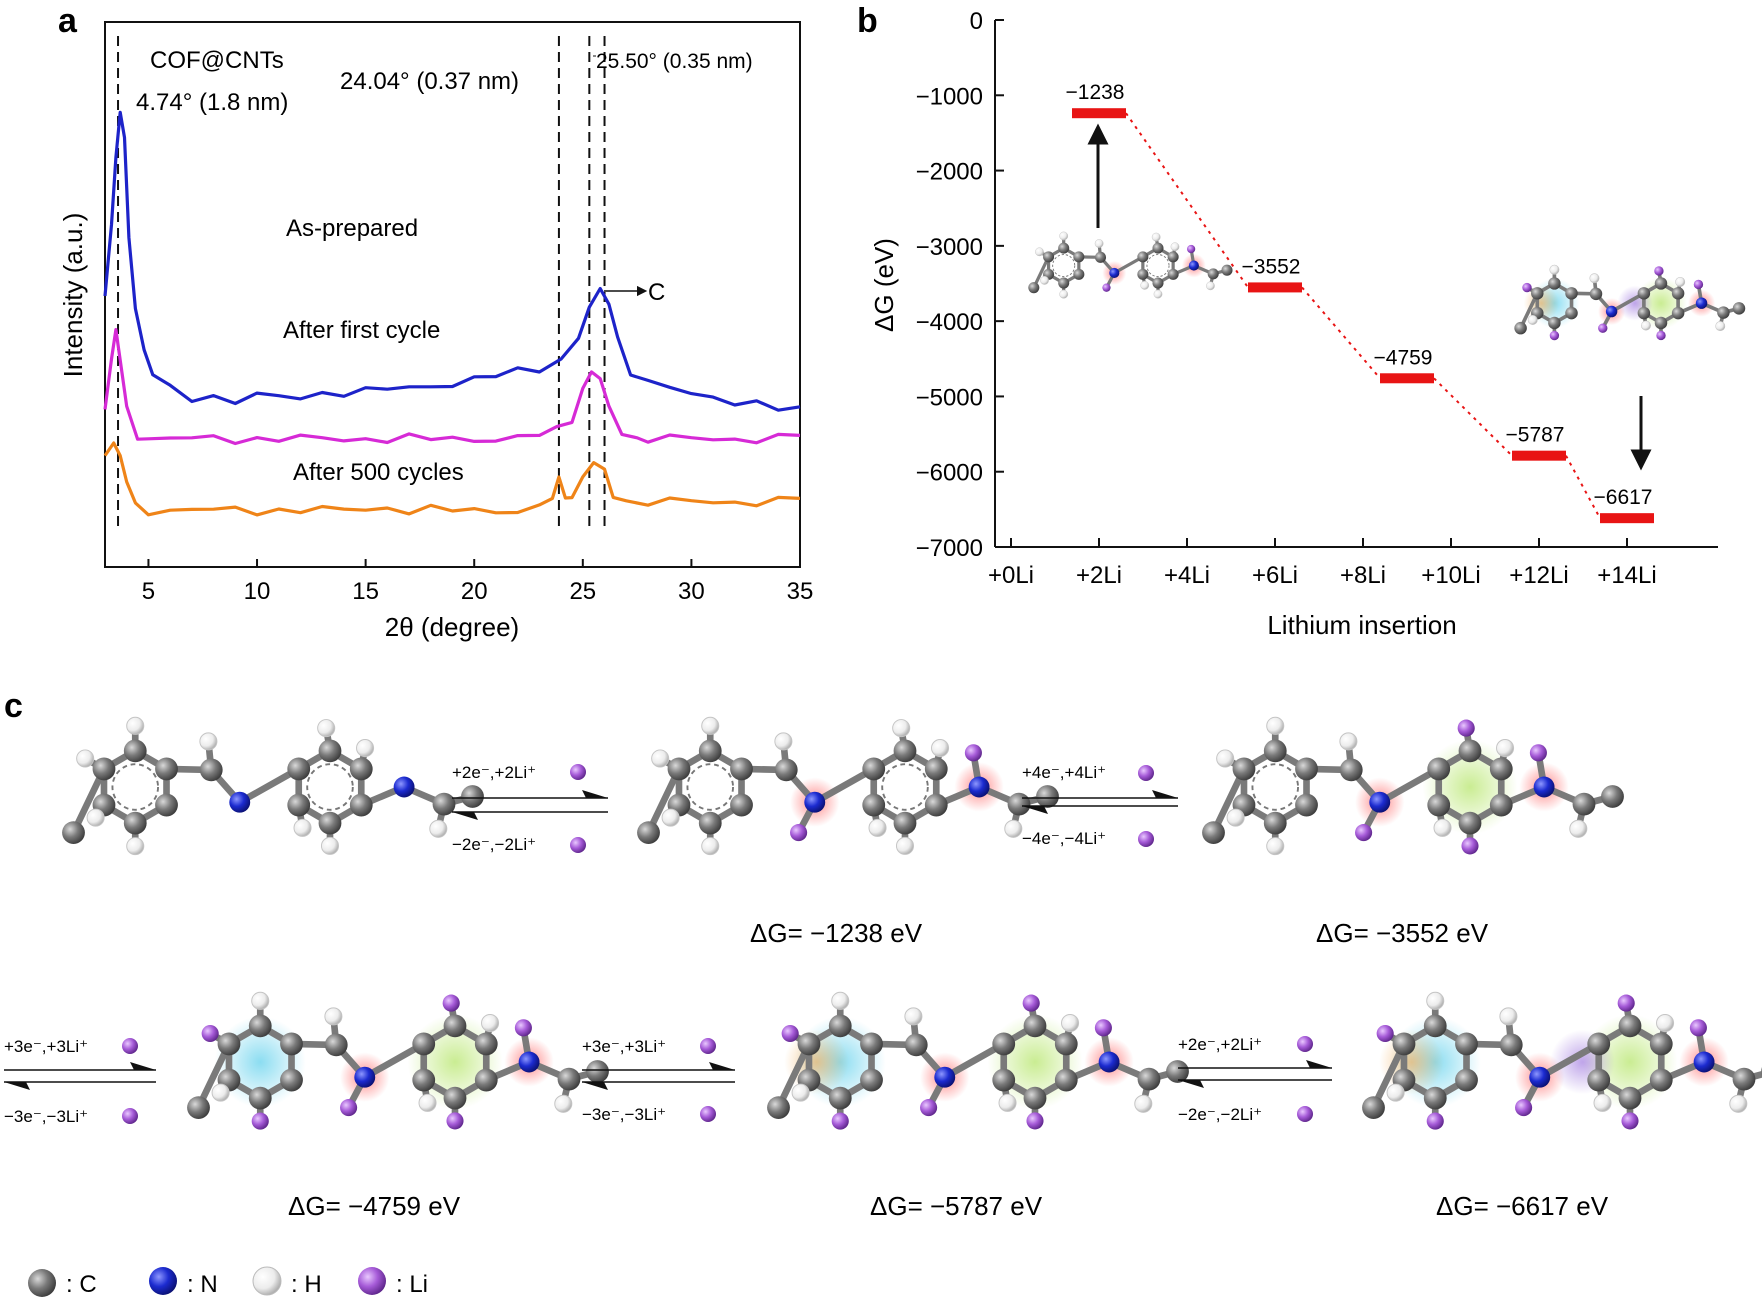 This screenshot has height=1305, width=1762. I want to click on step4-reverse-label: −3e⁻,−3Li⁺, so click(624, 1114).